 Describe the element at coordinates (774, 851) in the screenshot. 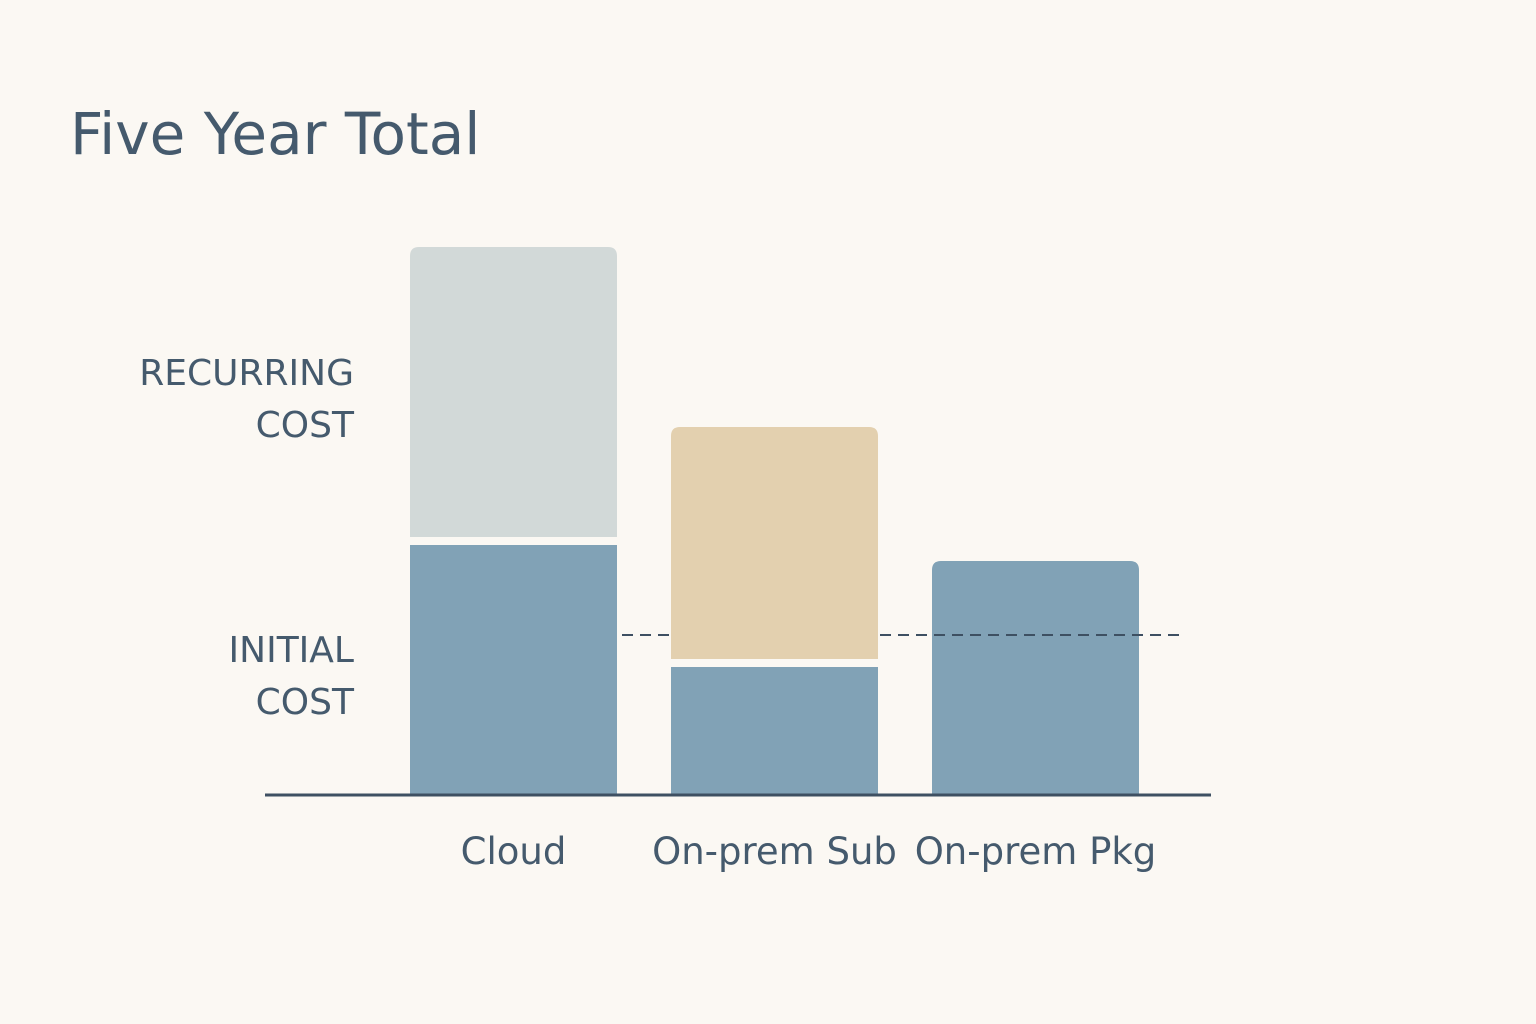

I see `category-label-on-prem-sub: On-prem Sub` at that location.